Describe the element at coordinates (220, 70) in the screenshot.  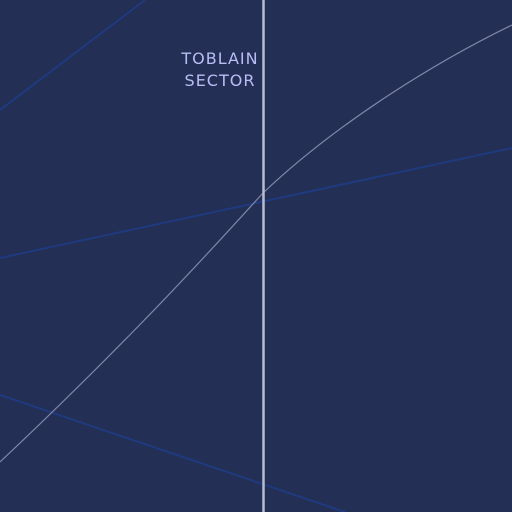
I see `sector-label: TOBLAIN SECTOR` at that location.